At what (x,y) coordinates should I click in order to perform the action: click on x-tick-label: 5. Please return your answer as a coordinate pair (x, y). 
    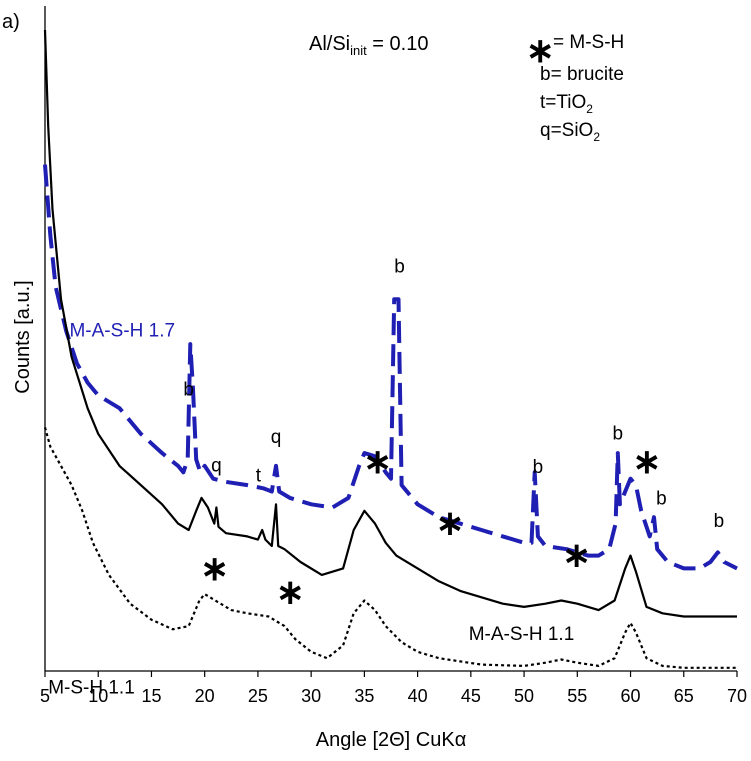
    Looking at the image, I should click on (45, 696).